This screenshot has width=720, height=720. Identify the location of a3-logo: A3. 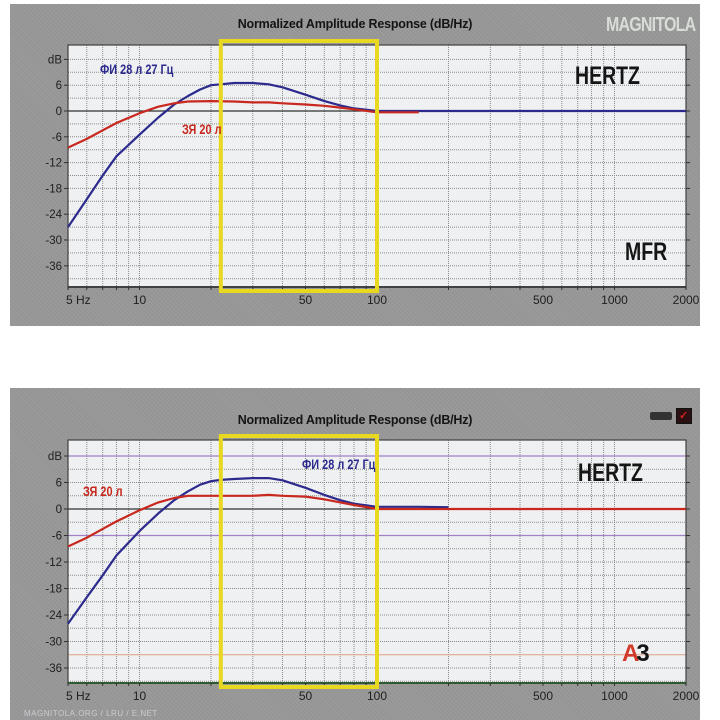
(636, 653).